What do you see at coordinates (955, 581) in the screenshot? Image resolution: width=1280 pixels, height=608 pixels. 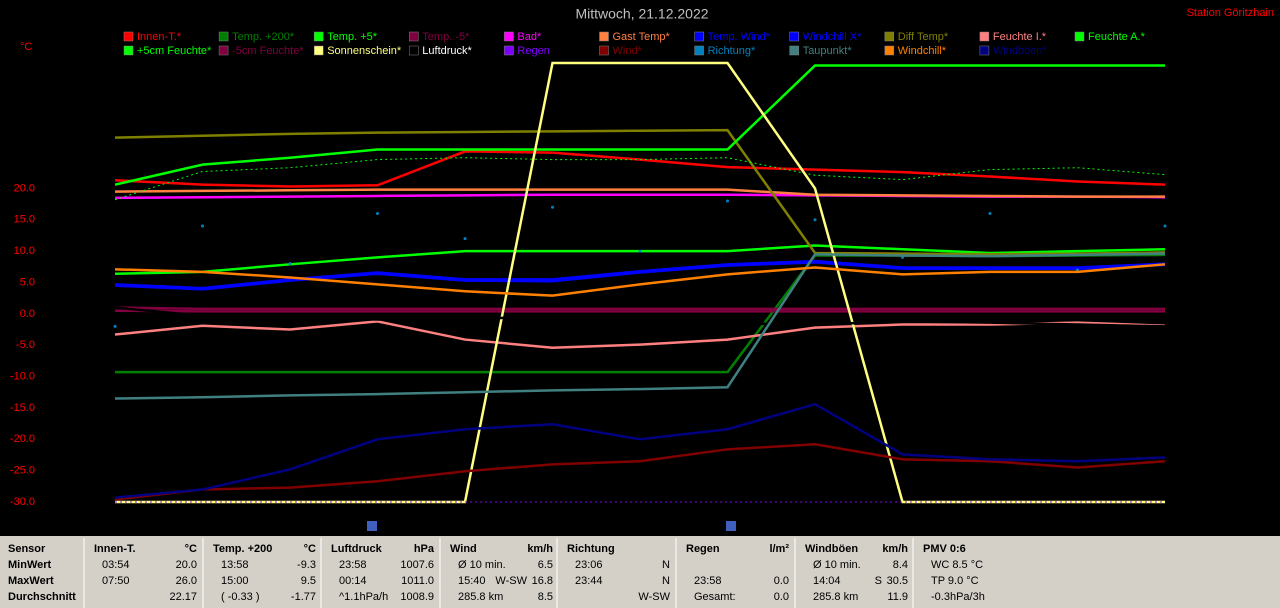 I see `table-cell: TP 9.0 °C` at bounding box center [955, 581].